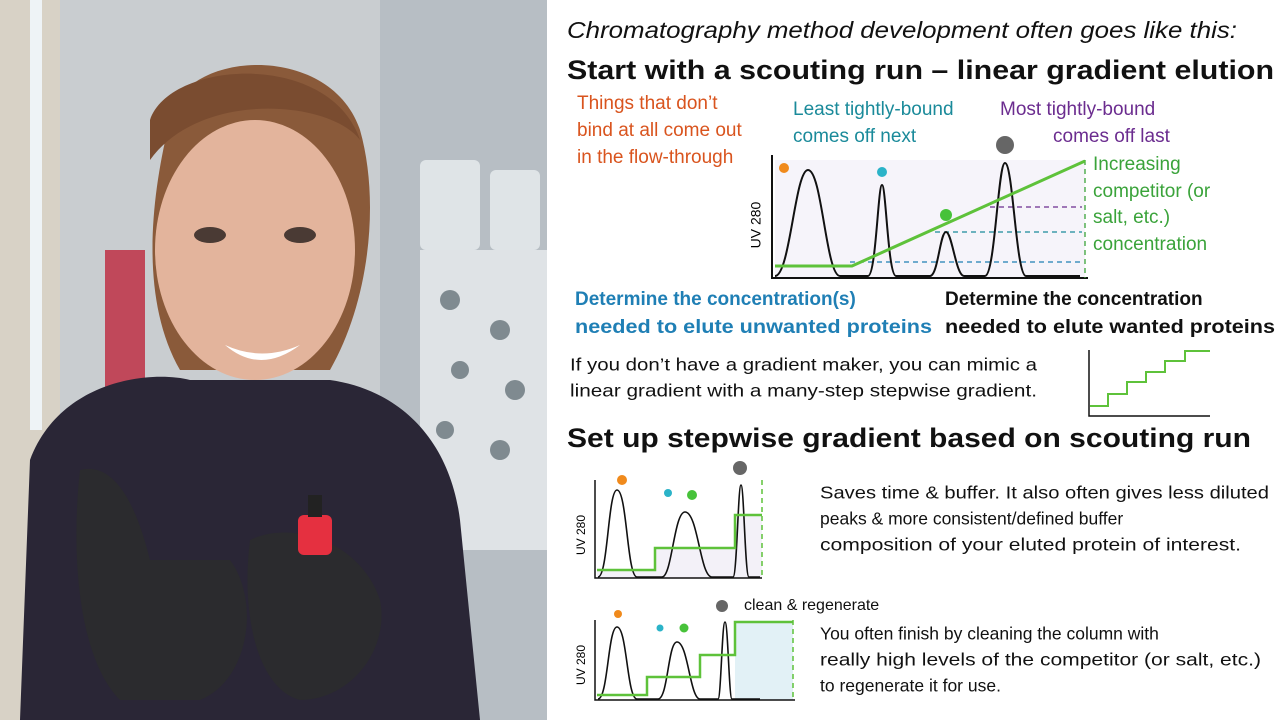  Describe the element at coordinates (811, 605) in the screenshot. I see `clean-label: clean & regenerate` at that location.